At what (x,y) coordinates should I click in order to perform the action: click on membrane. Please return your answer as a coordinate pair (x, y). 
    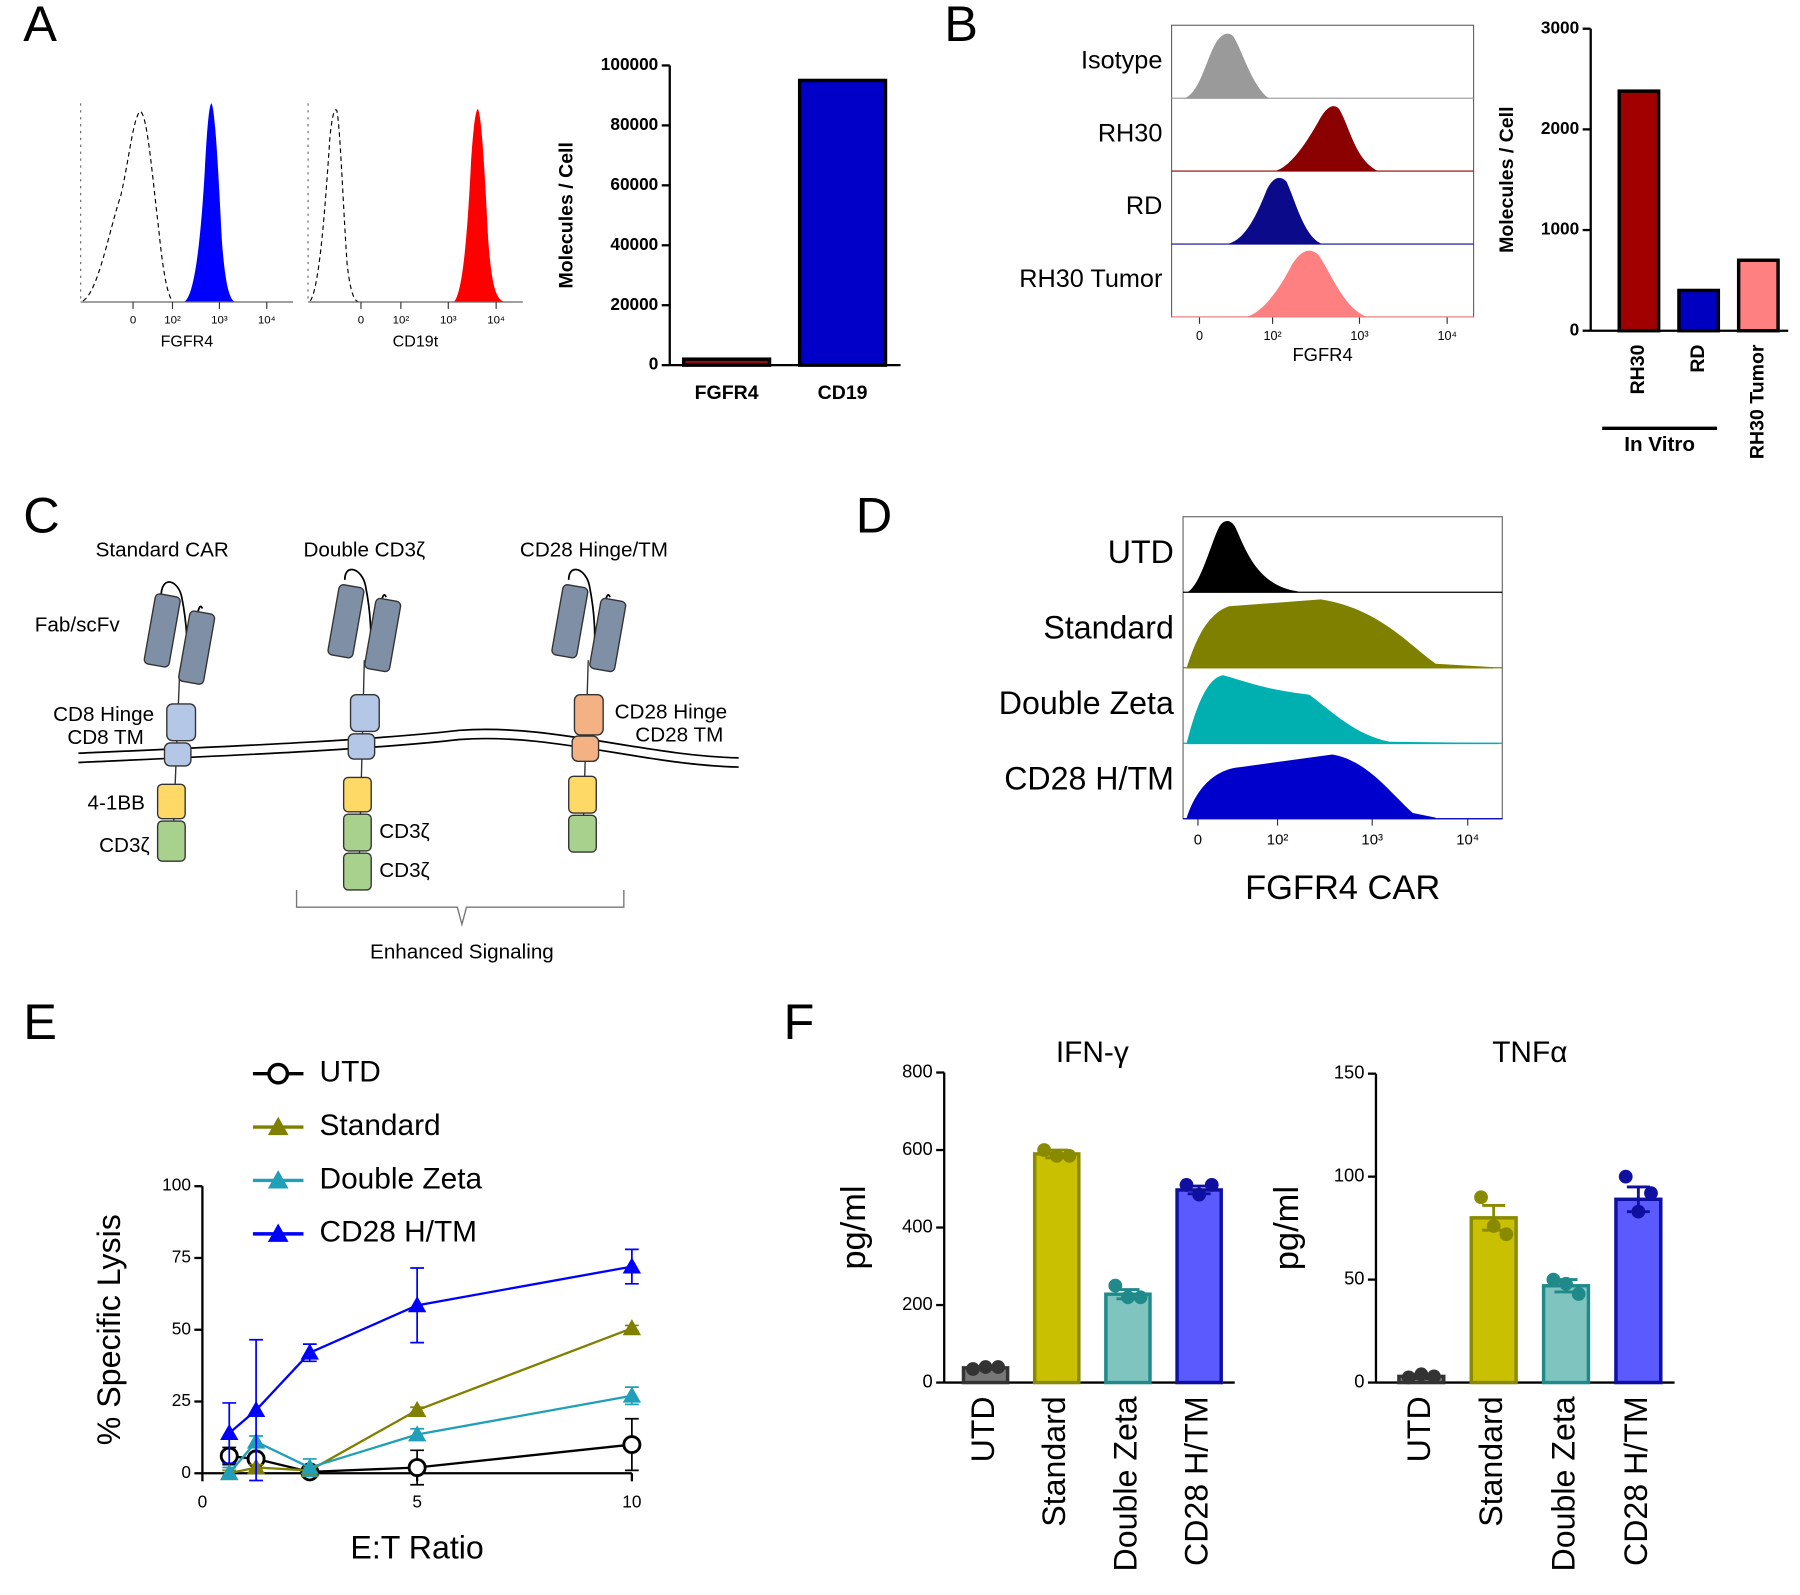
    Looking at the image, I should click on (408, 743).